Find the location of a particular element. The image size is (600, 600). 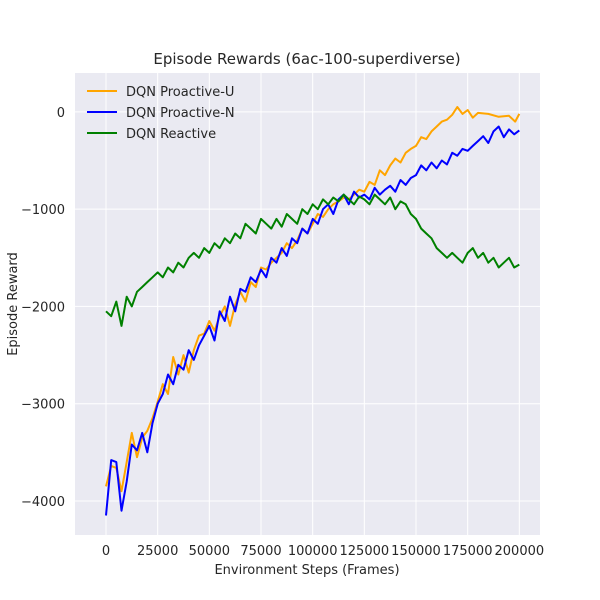

y-tick-label: −2000 is located at coordinates (43, 307).